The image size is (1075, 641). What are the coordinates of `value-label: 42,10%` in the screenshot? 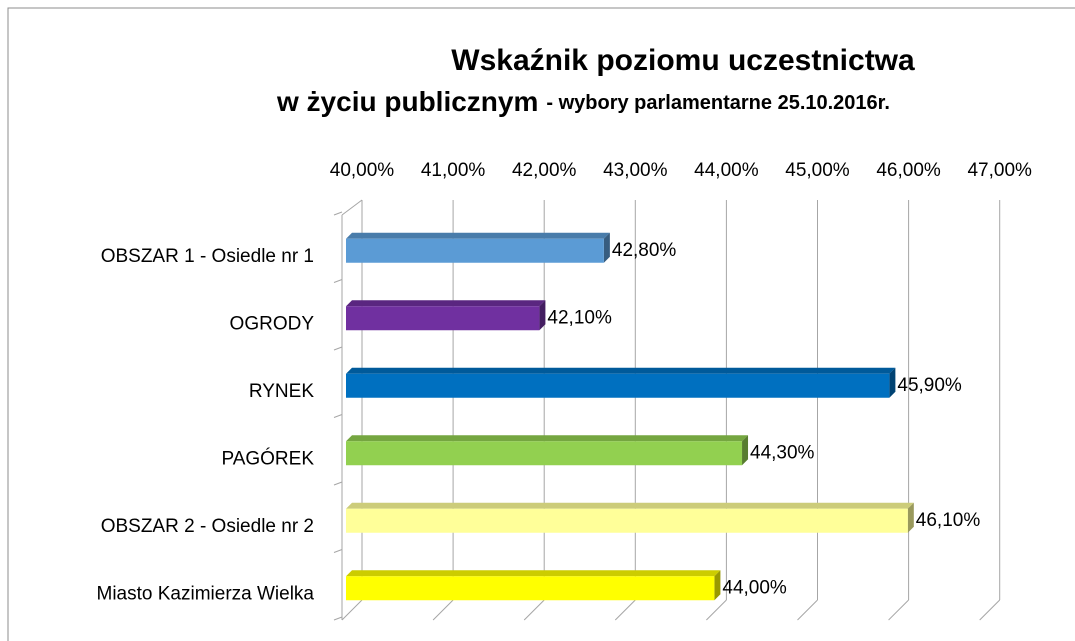 It's located at (579, 317).